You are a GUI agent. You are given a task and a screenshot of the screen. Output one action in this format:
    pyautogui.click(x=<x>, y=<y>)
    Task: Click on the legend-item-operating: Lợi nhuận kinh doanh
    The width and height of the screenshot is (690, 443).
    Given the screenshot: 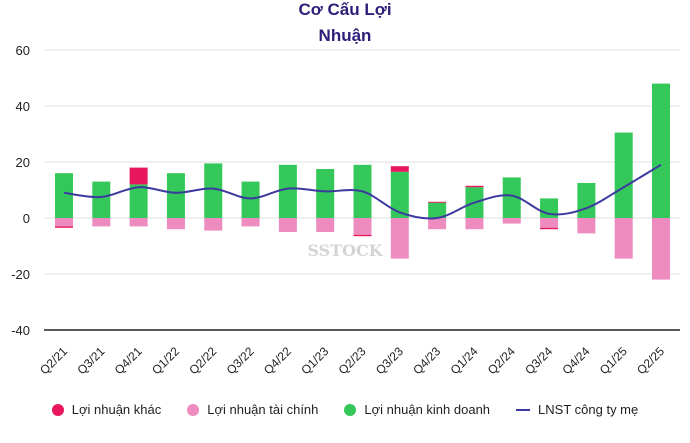 What is the action you would take?
    pyautogui.click(x=417, y=409)
    